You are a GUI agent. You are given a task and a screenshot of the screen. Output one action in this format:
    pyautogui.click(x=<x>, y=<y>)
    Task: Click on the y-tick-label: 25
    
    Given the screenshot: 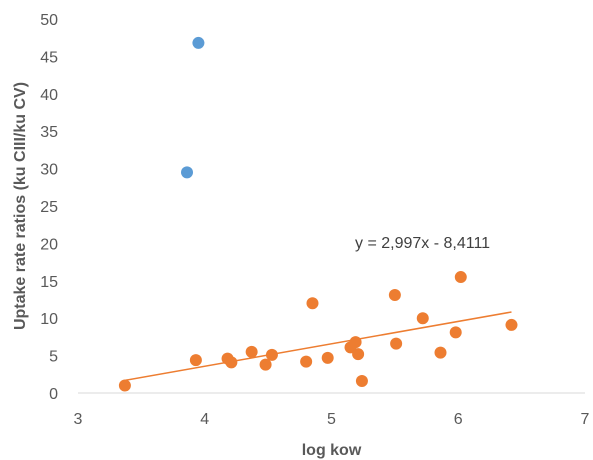 What is the action you would take?
    pyautogui.click(x=49, y=207)
    